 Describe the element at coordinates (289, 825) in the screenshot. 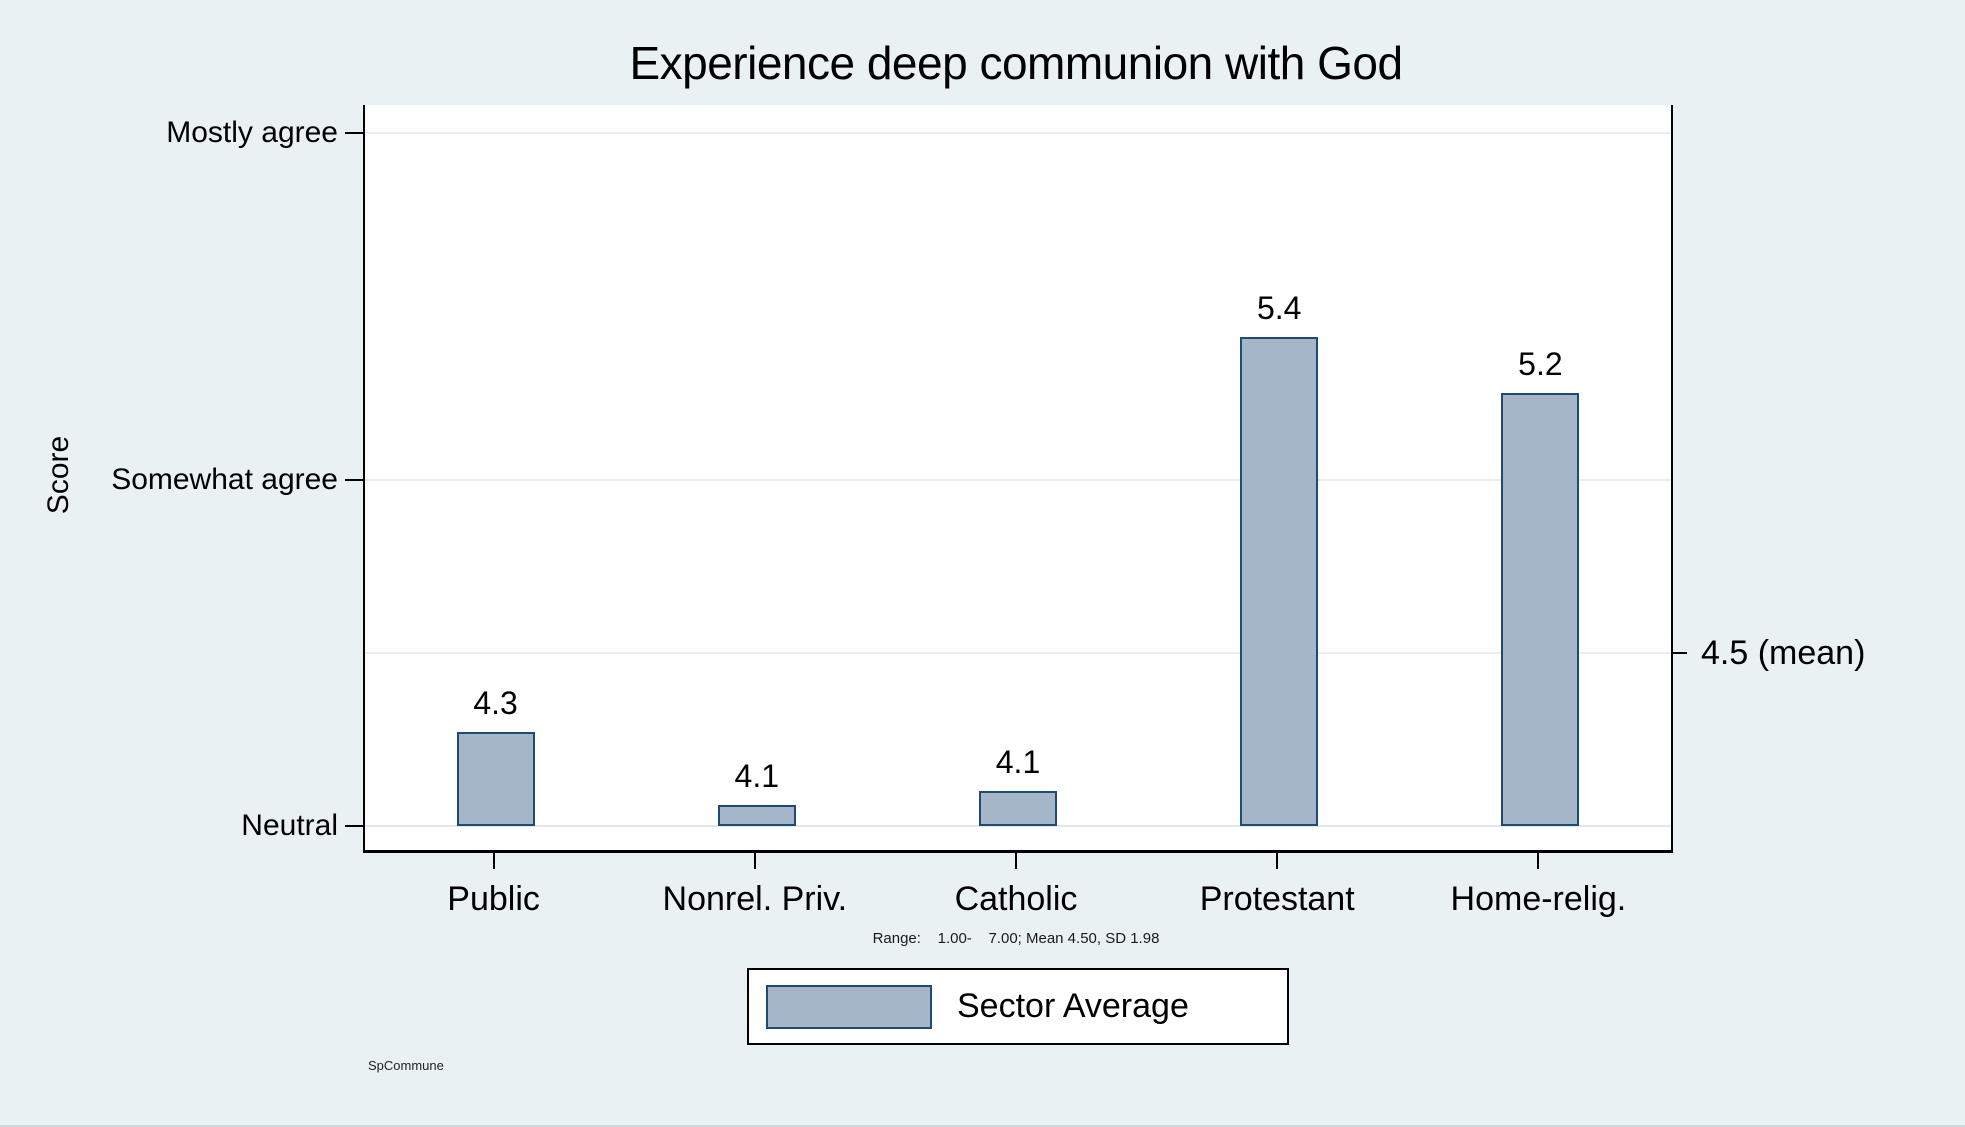

I see `y-axis-tick-label: Neutral` at that location.